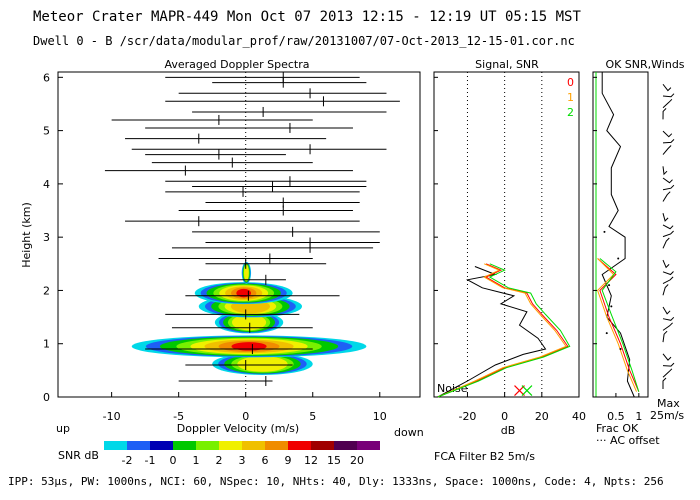 This screenshot has height=500, width=700. Describe the element at coordinates (312, 416) in the screenshot. I see `doppler-xtick-label-3: 5` at that location.